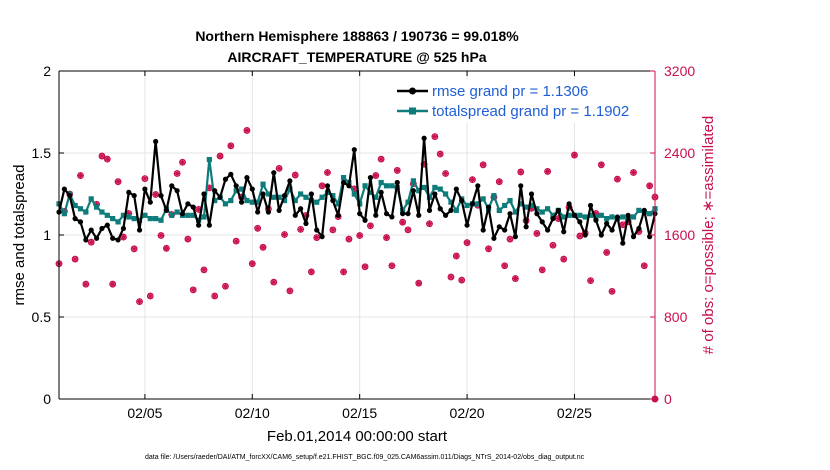 The width and height of the screenshot is (830, 470). Describe the element at coordinates (47, 235) in the screenshot. I see `y-tick-label-left: 1` at that location.